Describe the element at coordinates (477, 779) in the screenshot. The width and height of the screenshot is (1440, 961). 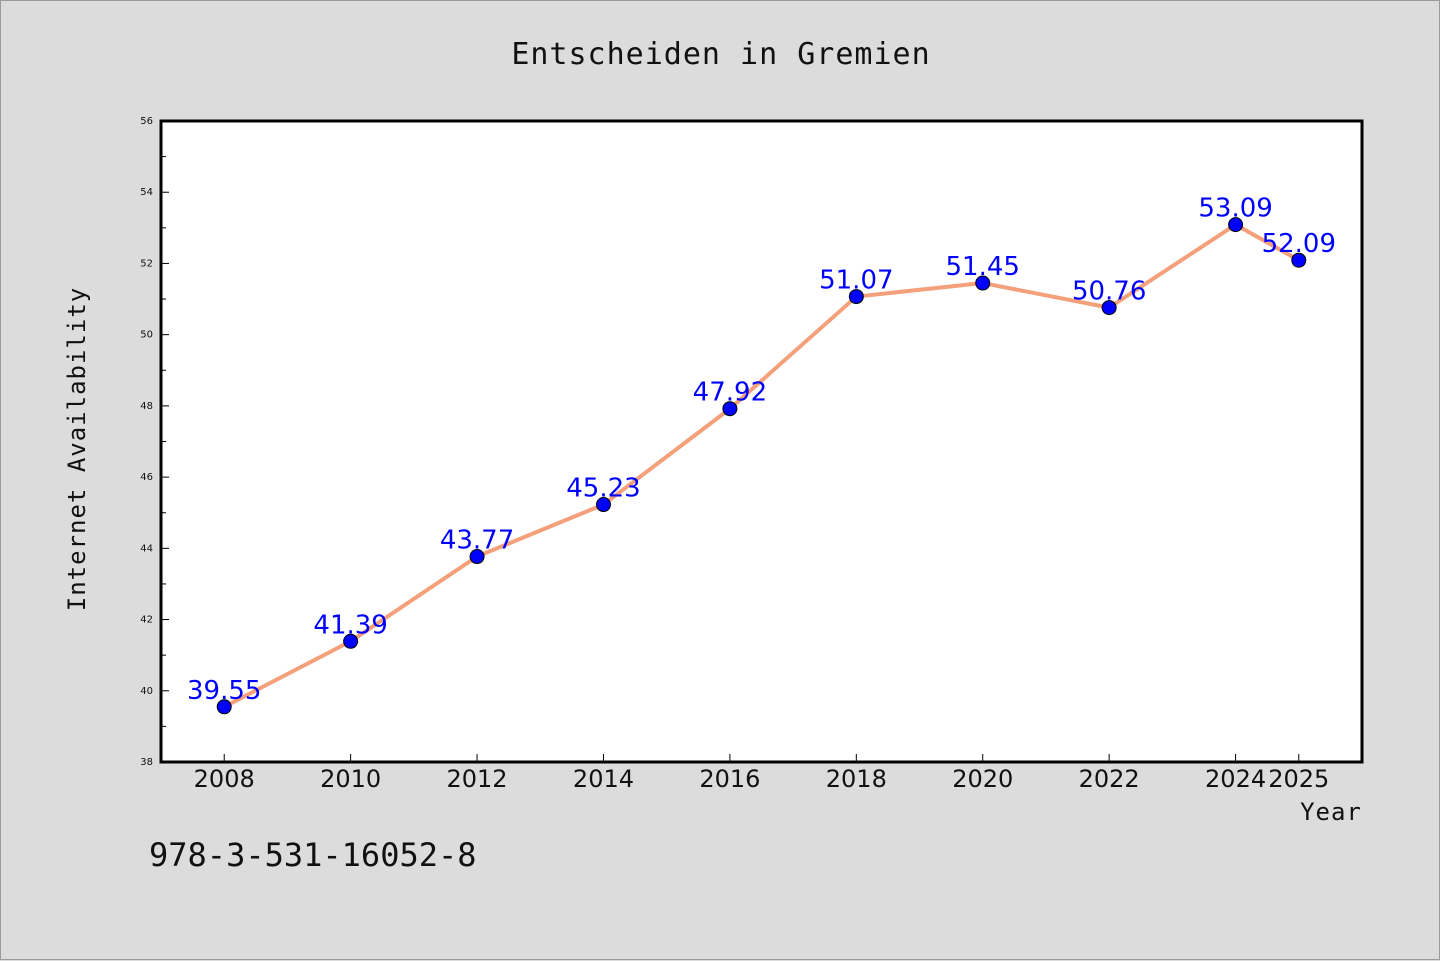
I see `x-tick-label: 2012` at that location.